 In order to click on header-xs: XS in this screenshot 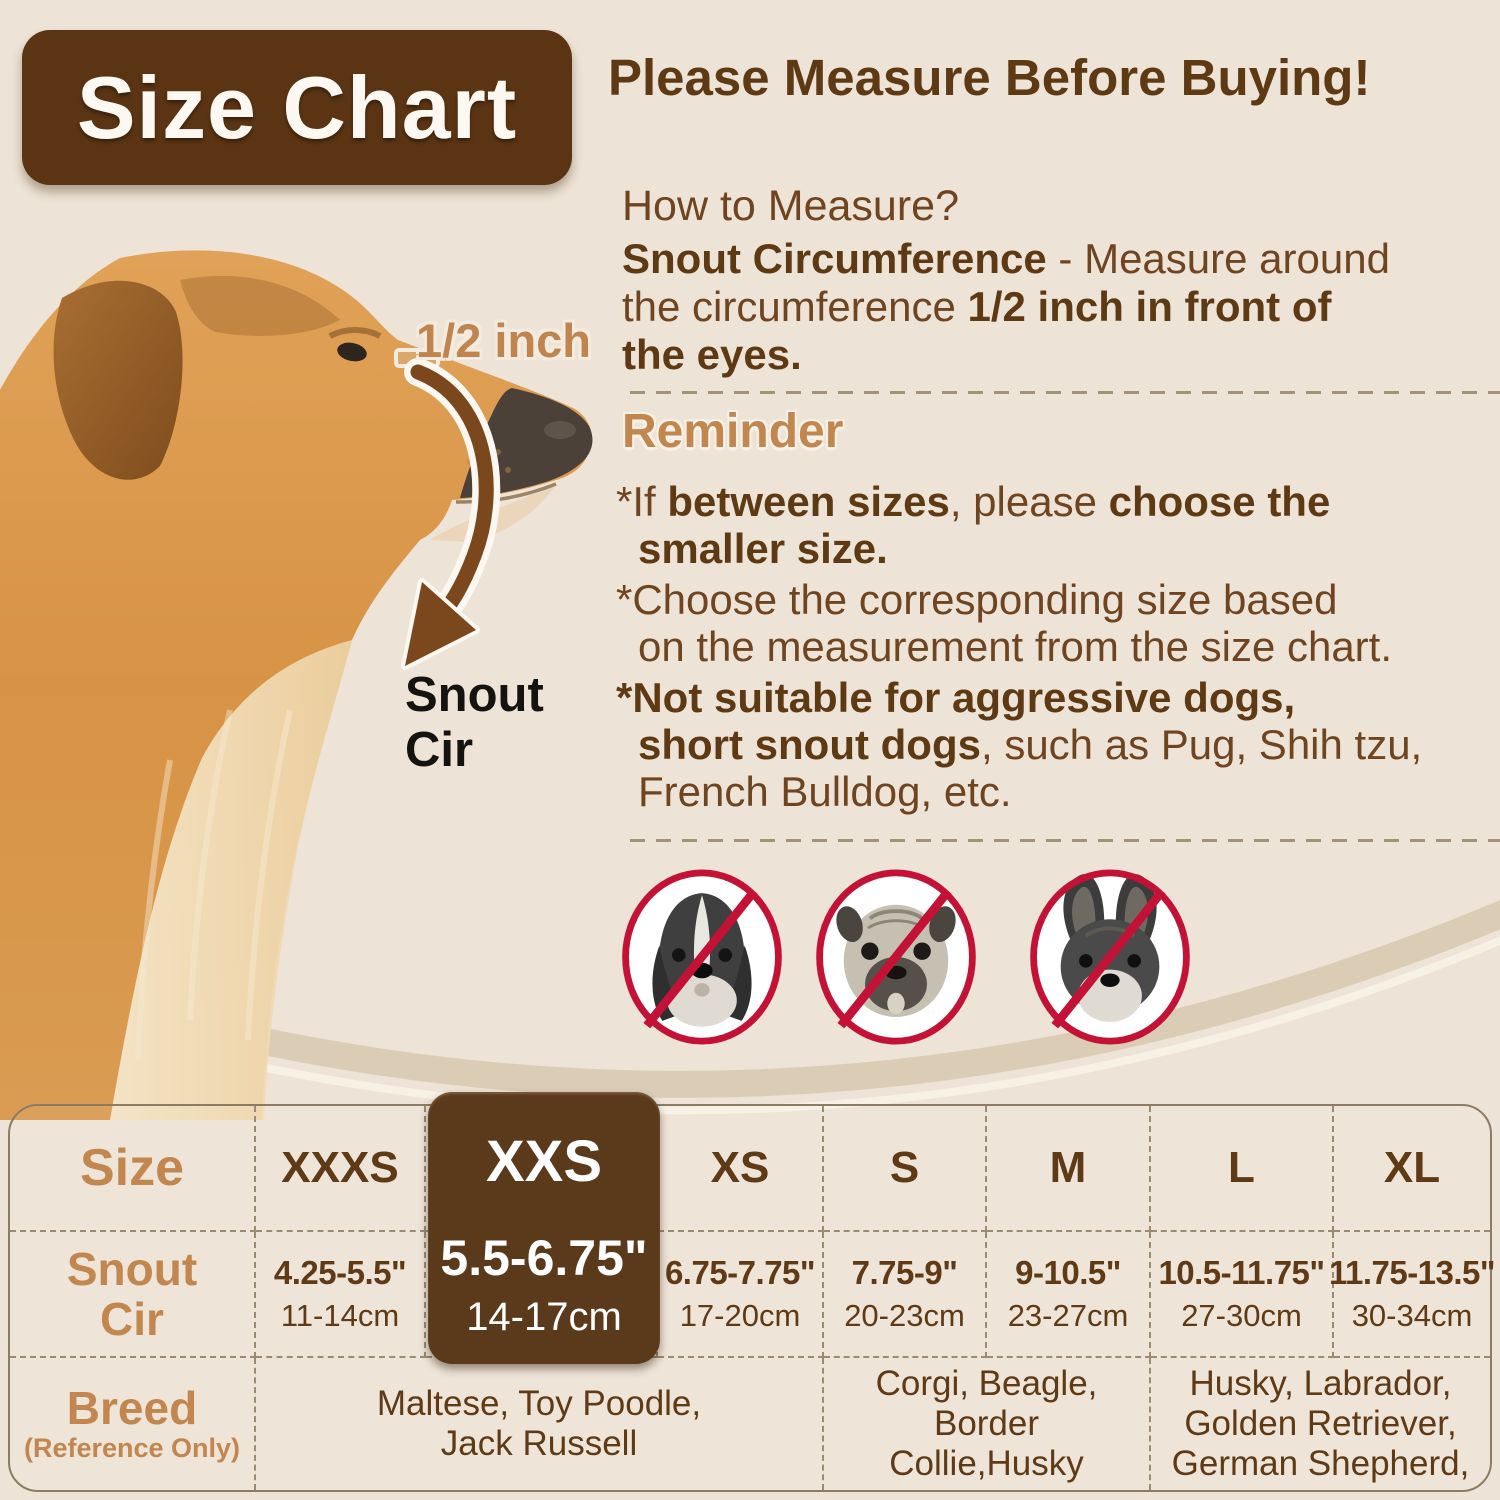, I will do `click(741, 1169)`.